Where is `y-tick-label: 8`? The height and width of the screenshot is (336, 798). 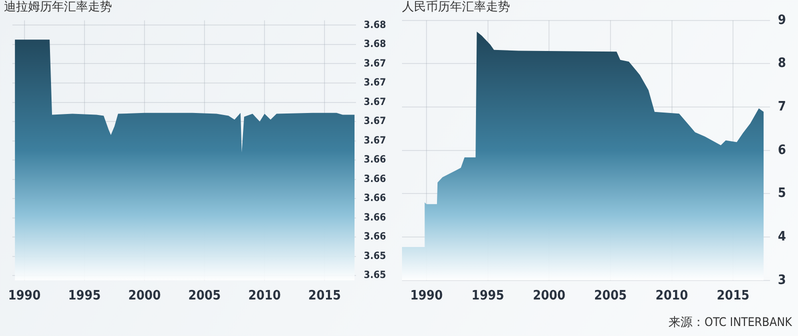 y-tick-label: 8 is located at coordinates (782, 64).